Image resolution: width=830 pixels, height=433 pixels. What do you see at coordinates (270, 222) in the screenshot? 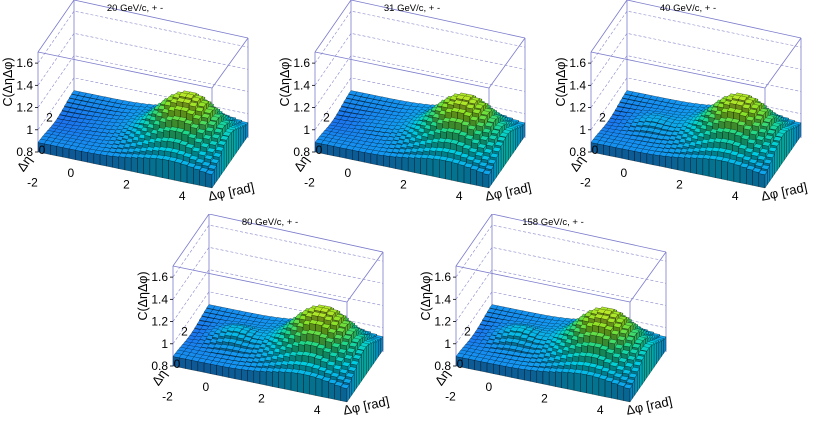
I see `panel-title: 80 GeV/c, + -` at bounding box center [270, 222].